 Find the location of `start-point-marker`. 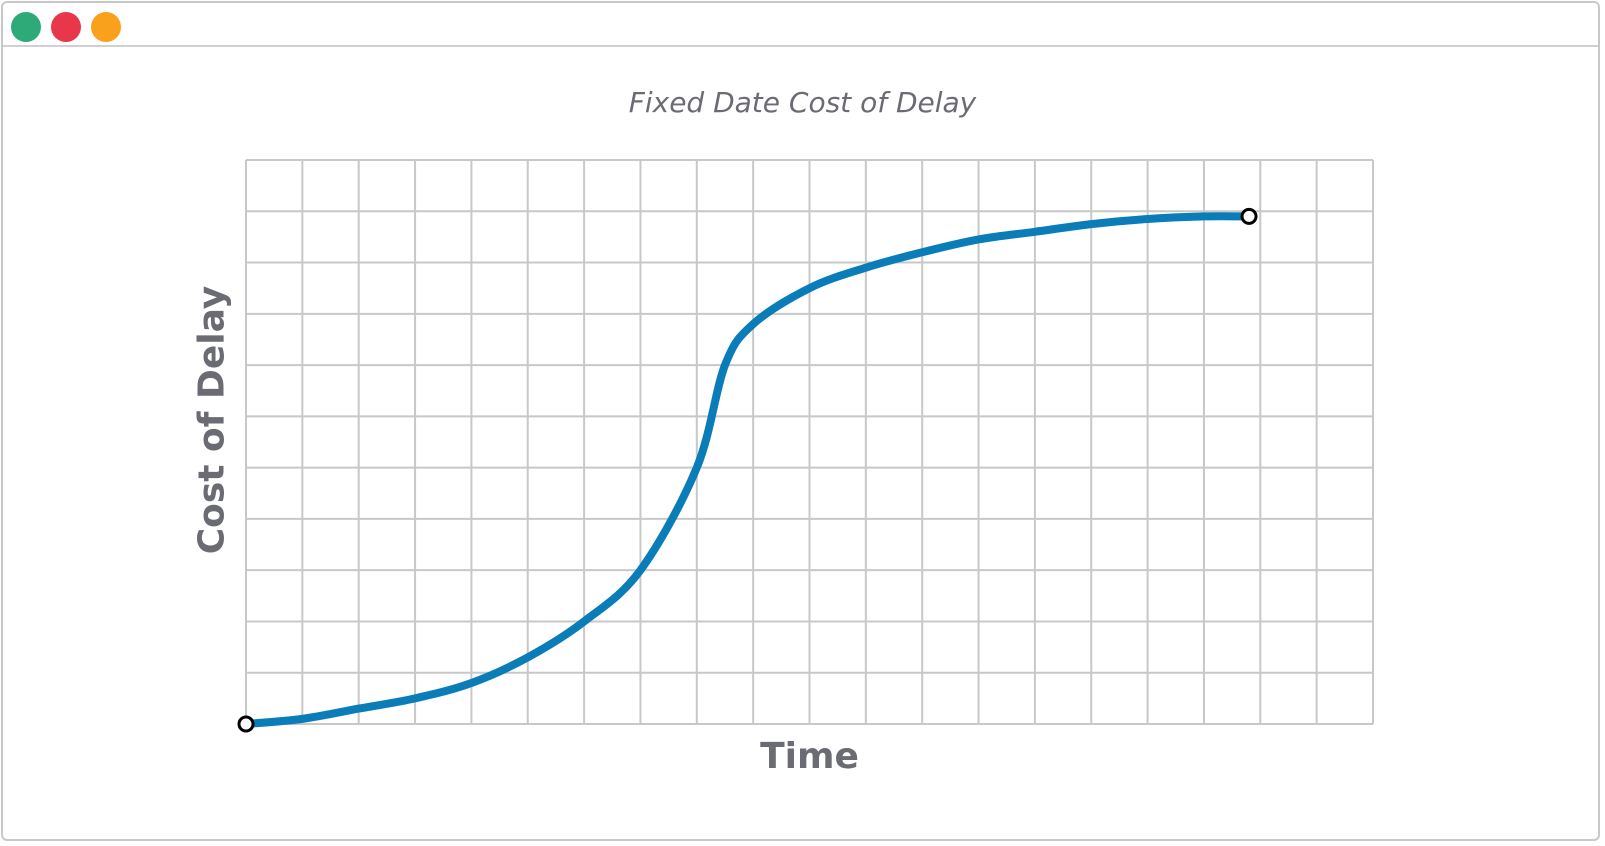

start-point-marker is located at coordinates (246, 724).